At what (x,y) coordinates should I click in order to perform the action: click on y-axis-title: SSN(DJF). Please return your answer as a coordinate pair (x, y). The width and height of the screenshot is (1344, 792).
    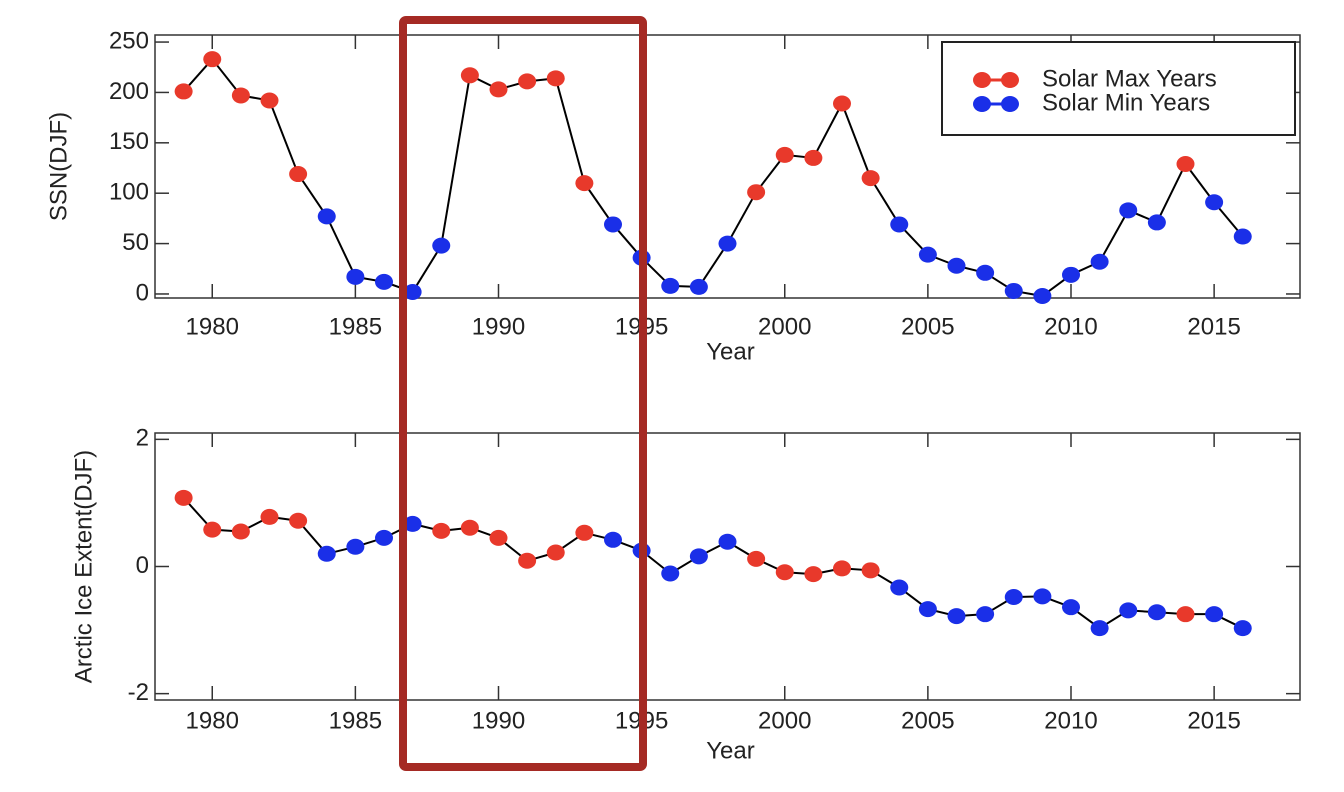
    Looking at the image, I should click on (58, 166).